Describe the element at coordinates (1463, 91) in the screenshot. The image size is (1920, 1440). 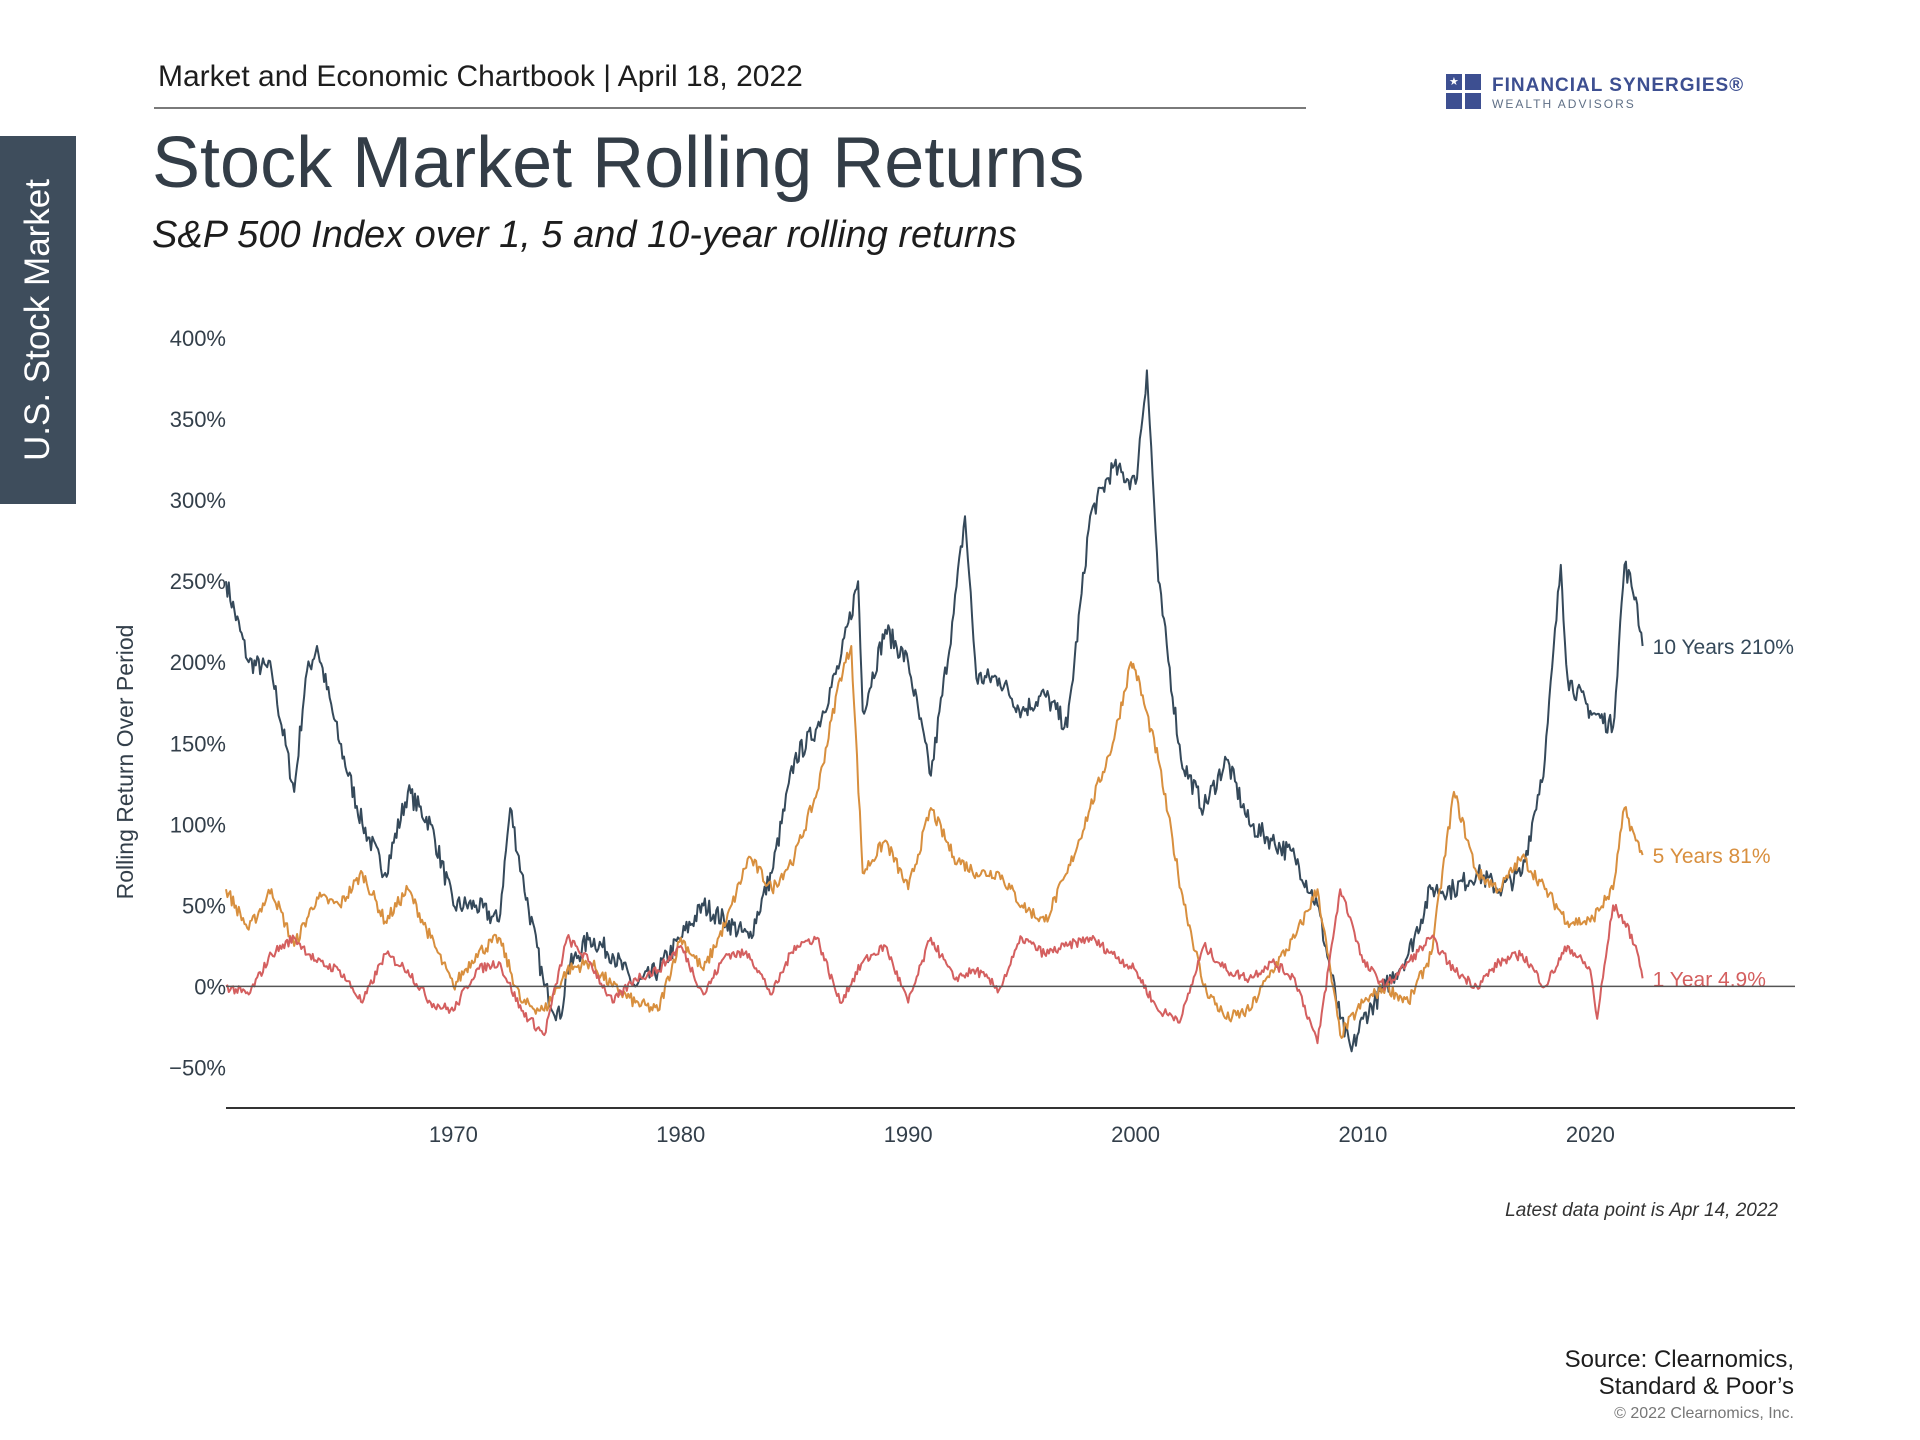
I see `logo-squares-icon: ★` at that location.